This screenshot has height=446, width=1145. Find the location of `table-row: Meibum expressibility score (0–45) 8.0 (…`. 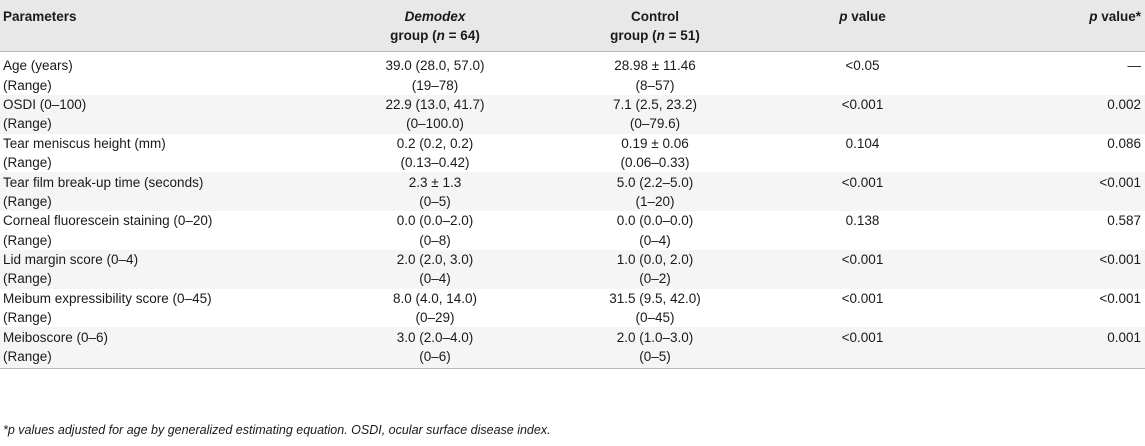

table-row: Meibum expressibility score (0–45) 8.0 (… is located at coordinates (572, 298).